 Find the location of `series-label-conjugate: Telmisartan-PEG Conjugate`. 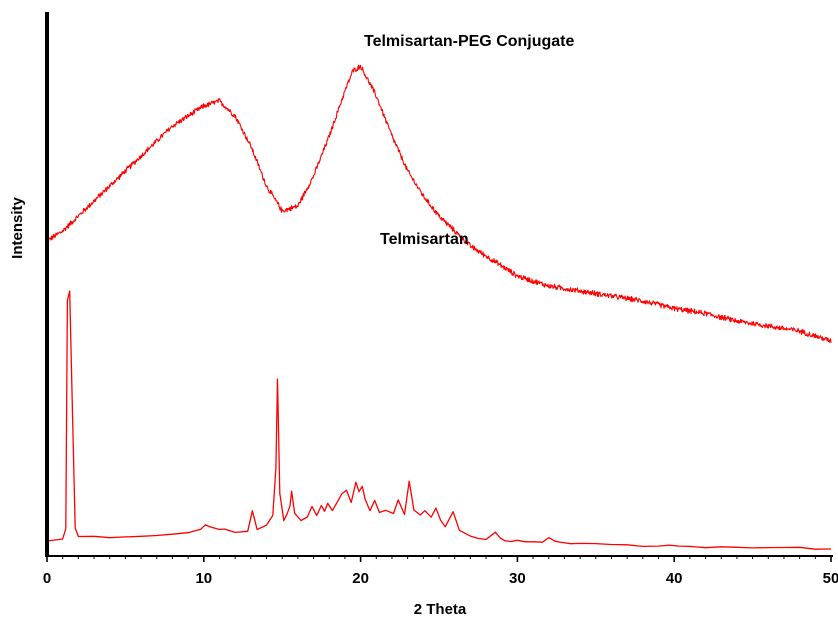

series-label-conjugate: Telmisartan-PEG Conjugate is located at coordinates (469, 41).